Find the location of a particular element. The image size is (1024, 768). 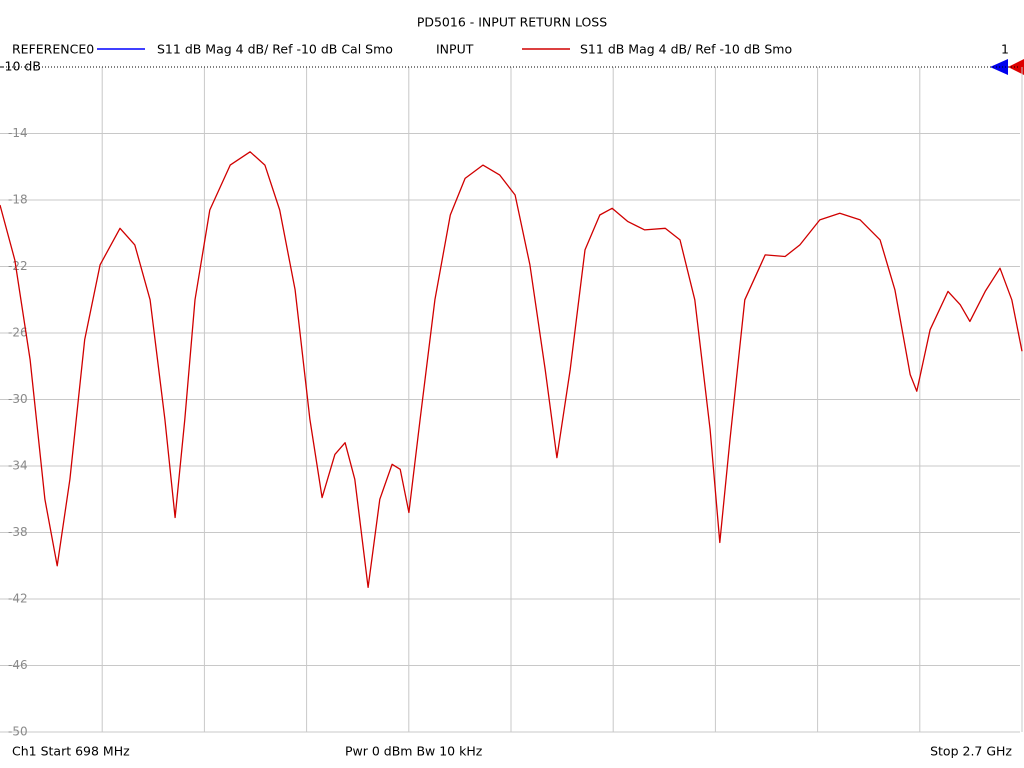

footer-stop: Stop 2.7 GHz is located at coordinates (971, 751).